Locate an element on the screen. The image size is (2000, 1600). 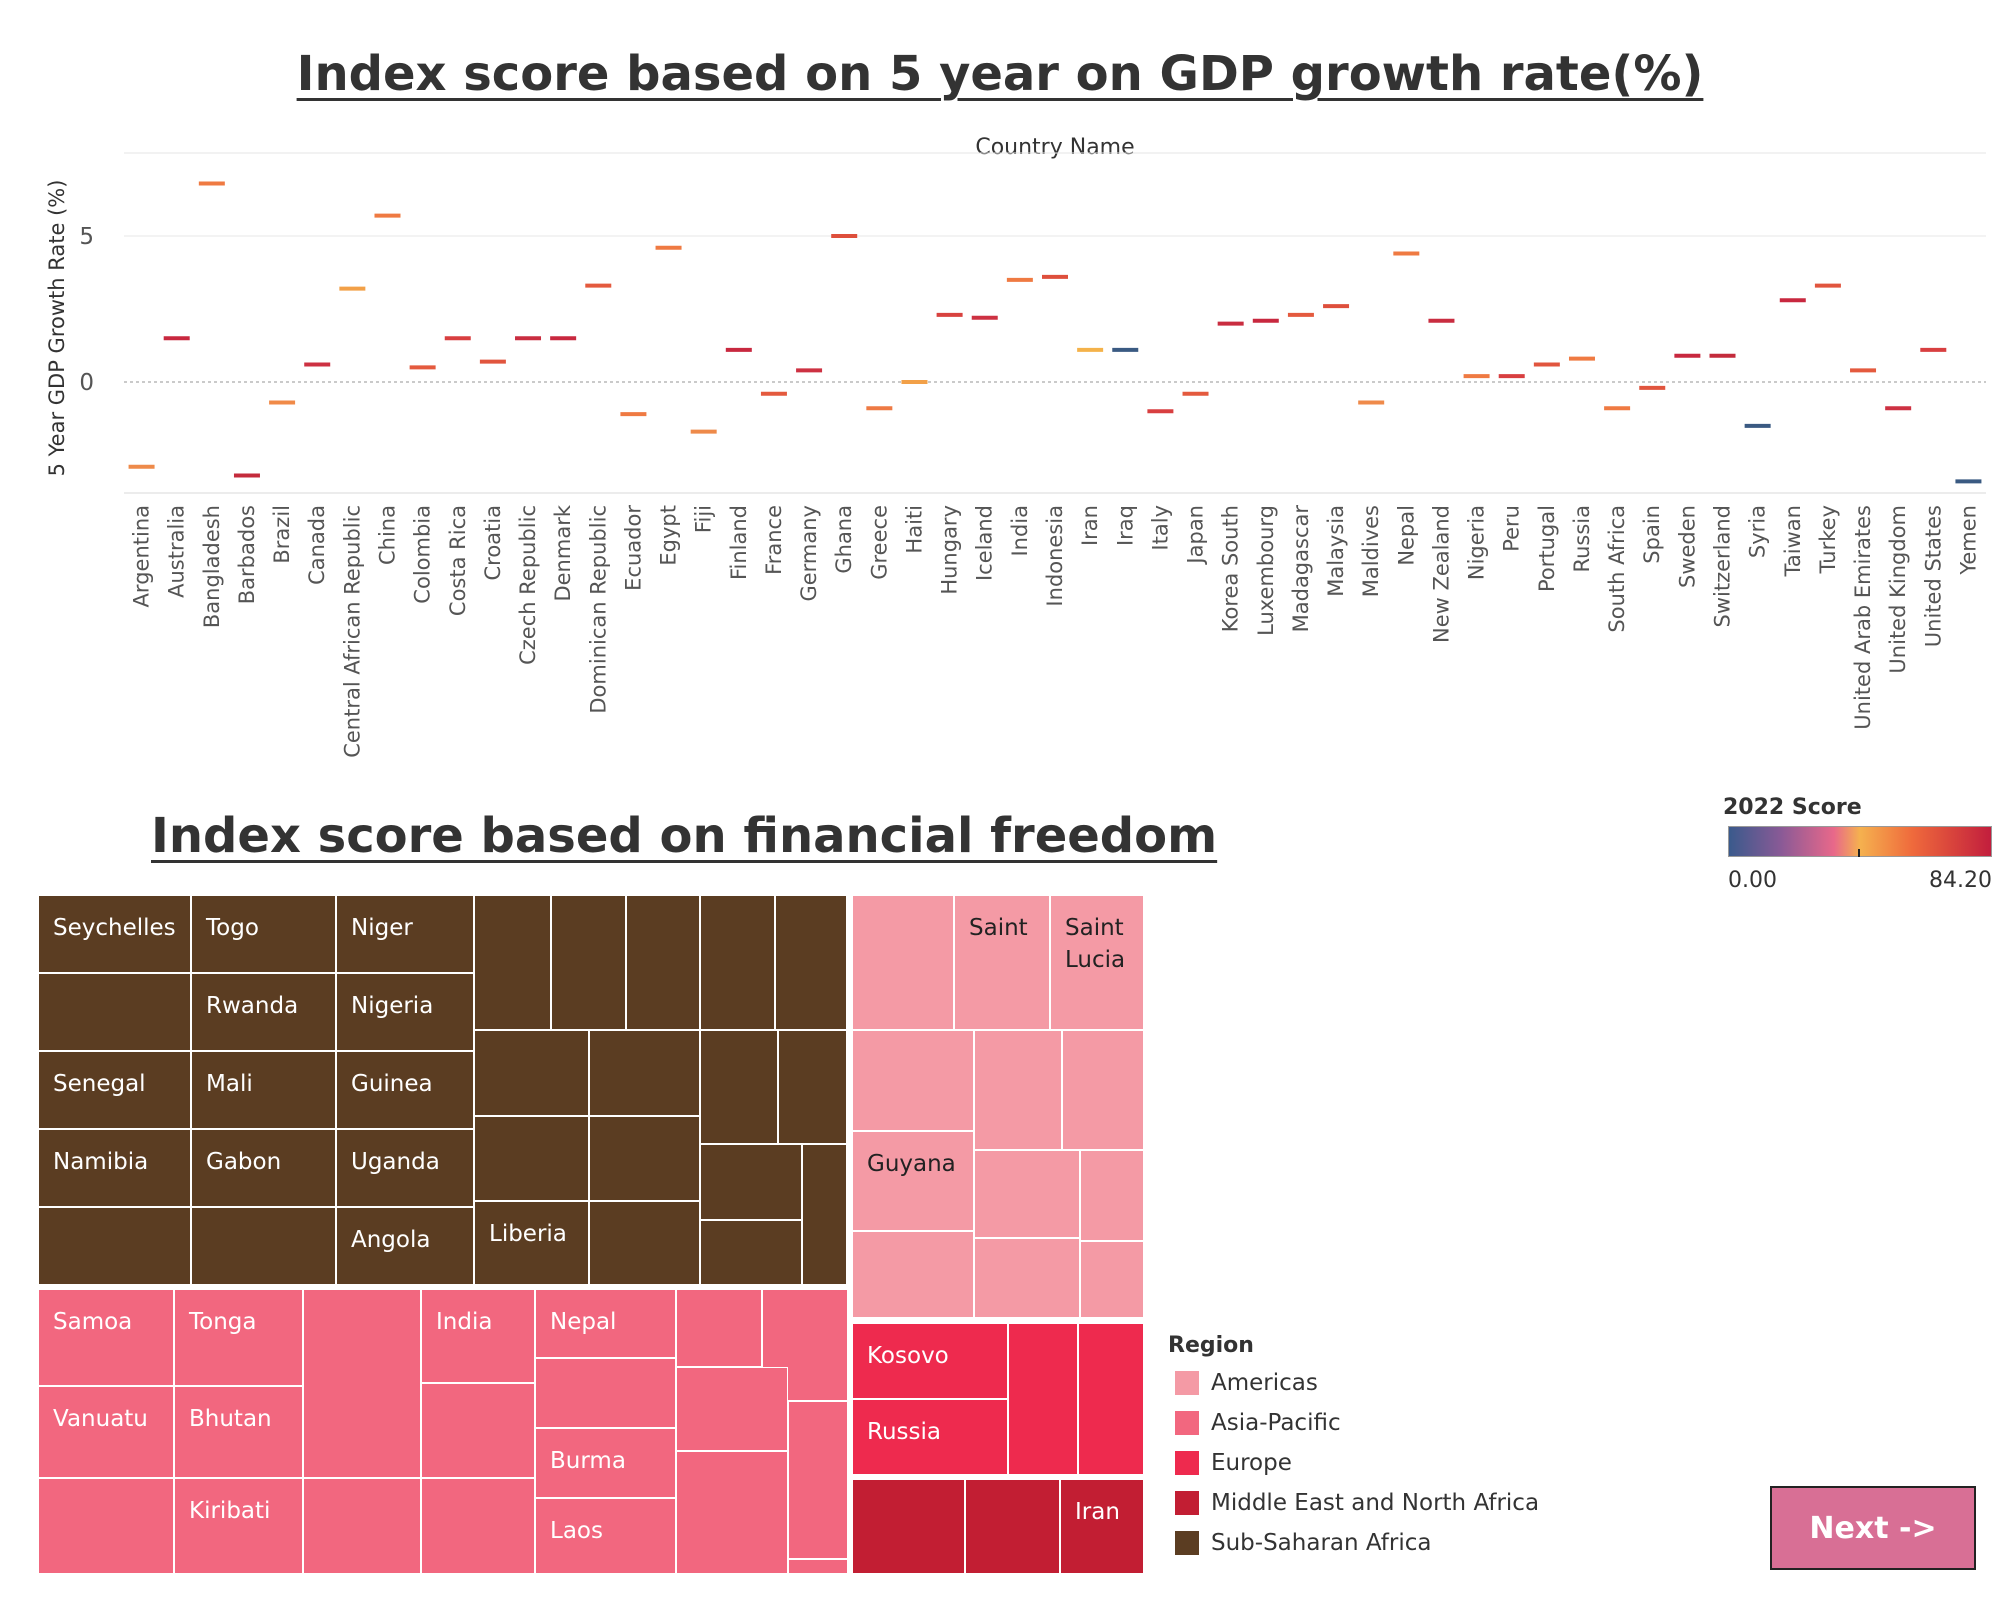
treemap-cell-label: Liberia is located at coordinates (528, 1234).